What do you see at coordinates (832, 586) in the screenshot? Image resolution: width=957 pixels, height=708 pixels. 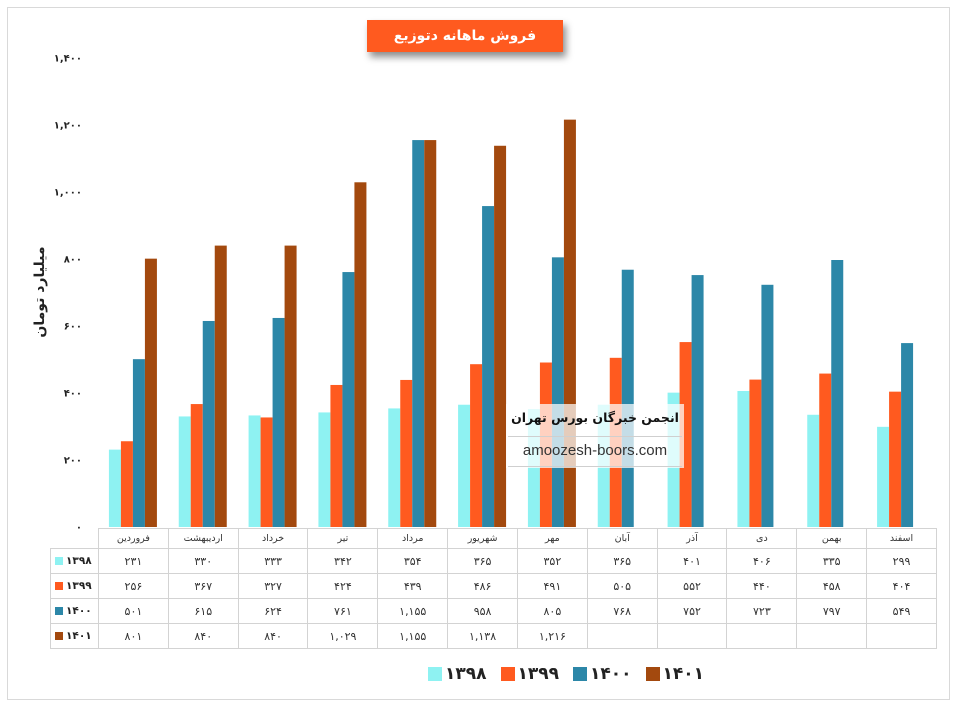 I see `table-cell-series-2-month-11: ۴۵۸` at bounding box center [832, 586].